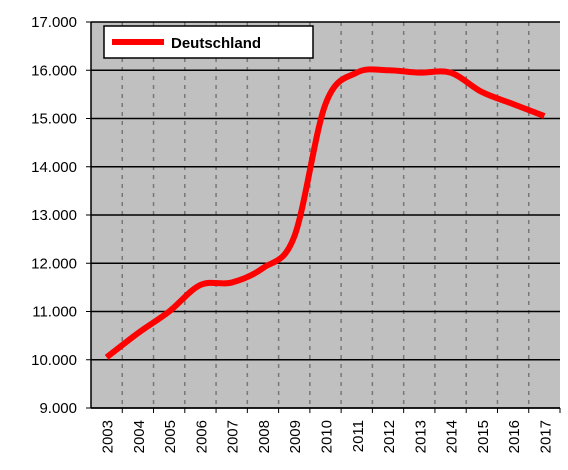 This screenshot has width=568, height=470. What do you see at coordinates (420, 436) in the screenshot?
I see `x-tick-label: 2013` at bounding box center [420, 436].